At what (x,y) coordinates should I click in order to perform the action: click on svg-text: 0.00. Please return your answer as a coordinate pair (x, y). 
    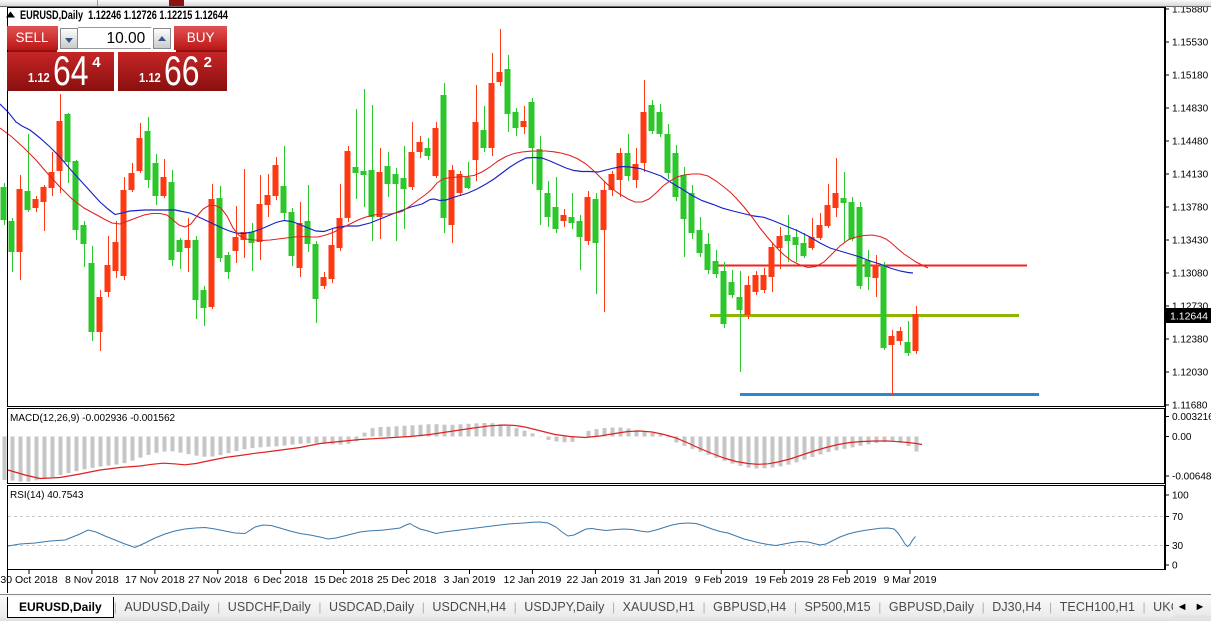
    Looking at the image, I should click on (1182, 437).